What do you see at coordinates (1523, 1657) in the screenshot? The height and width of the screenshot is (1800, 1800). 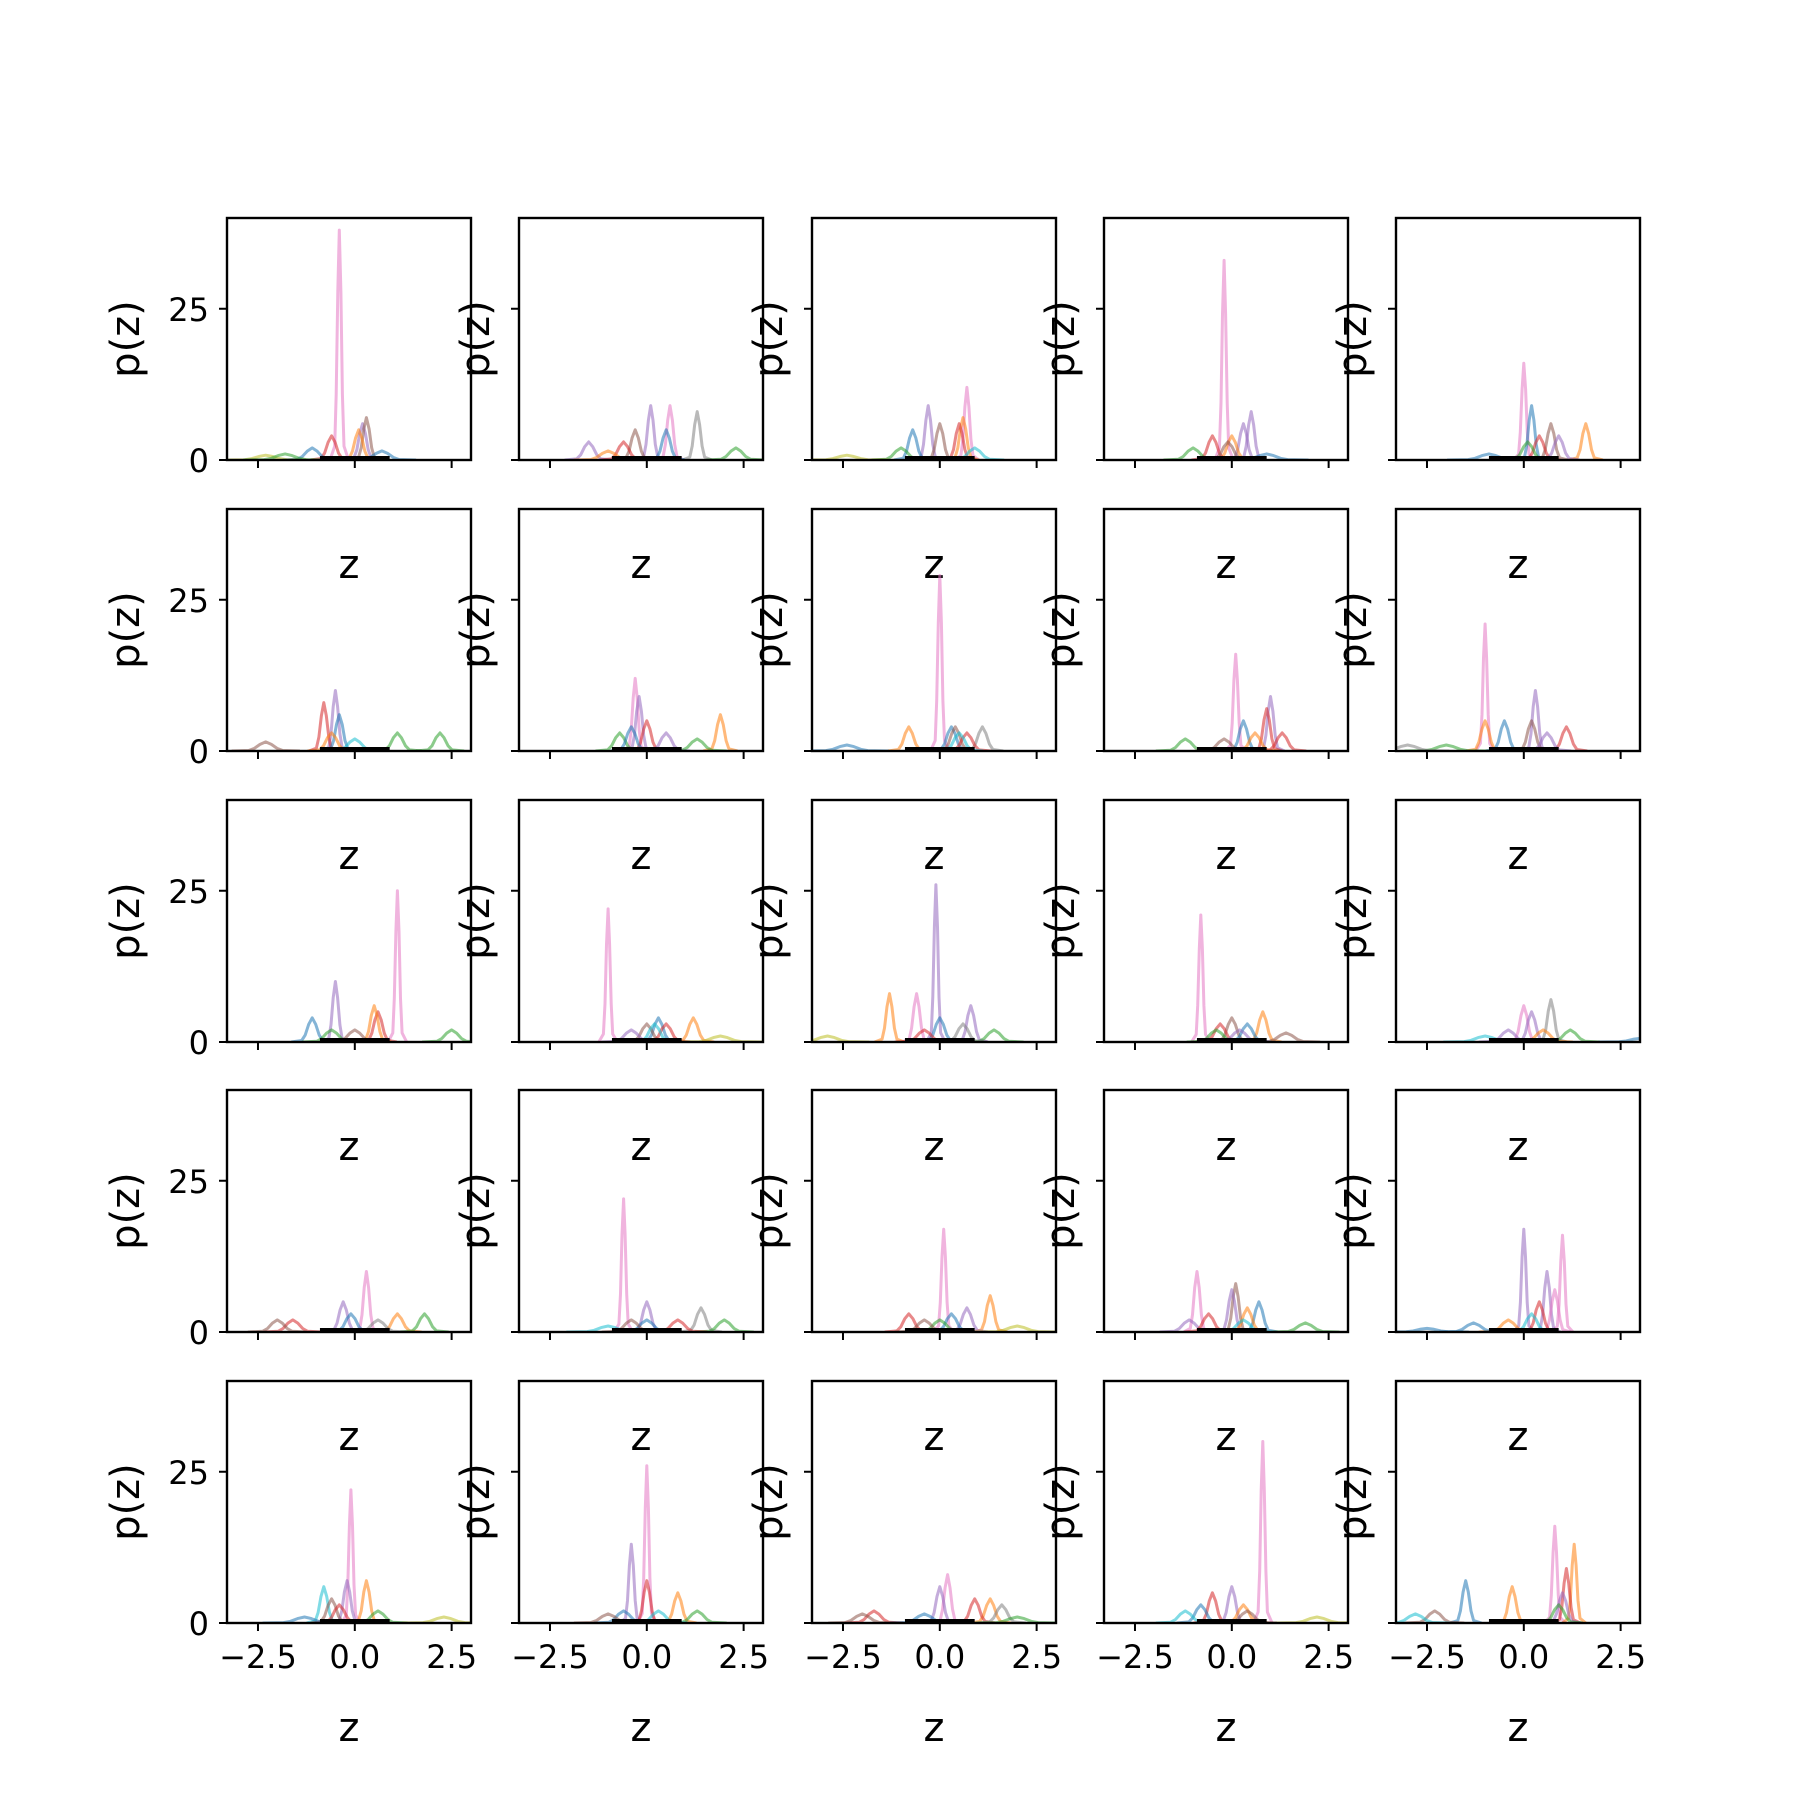 I see `x-tick-label: 0.0` at bounding box center [1523, 1657].